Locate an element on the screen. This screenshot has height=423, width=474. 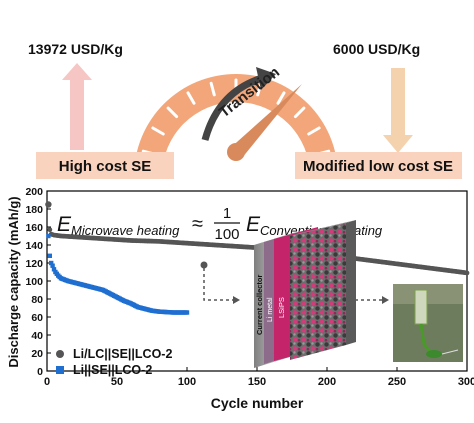
legend-label-li-se: Li||SE||LCO-2 is located at coordinates (112, 370).